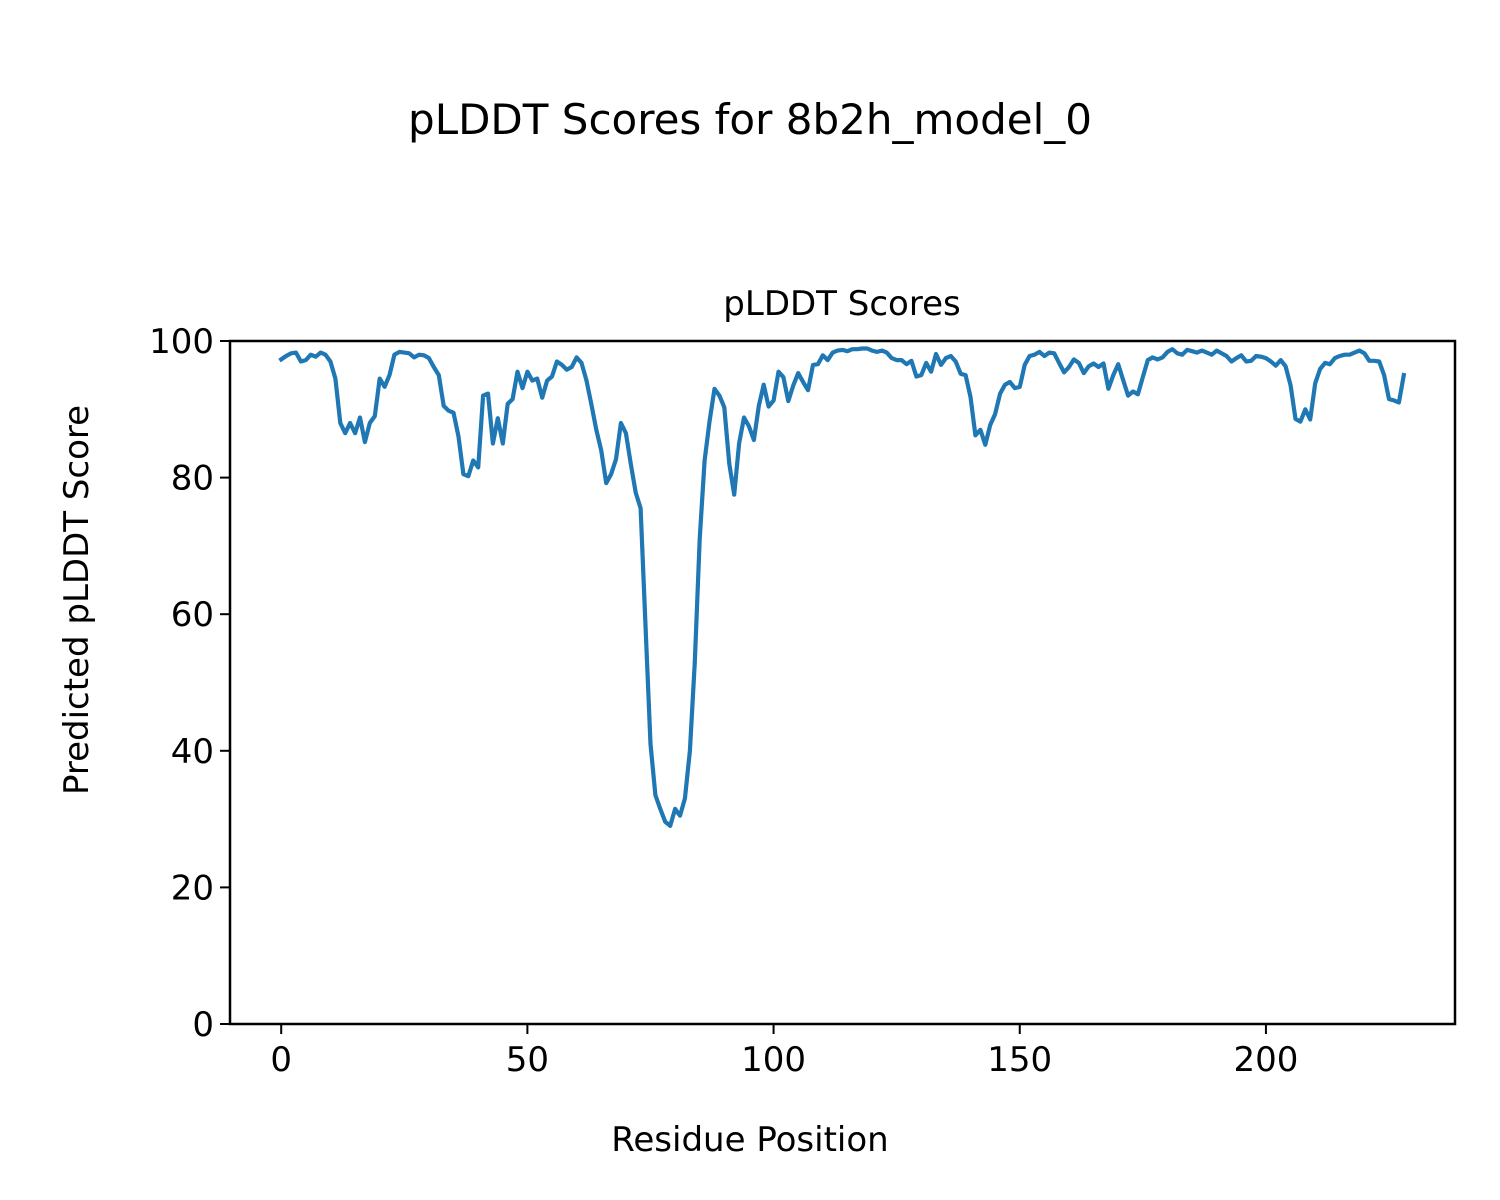  Describe the element at coordinates (1019, 1060) in the screenshot. I see `x-tick-label: 150` at that location.